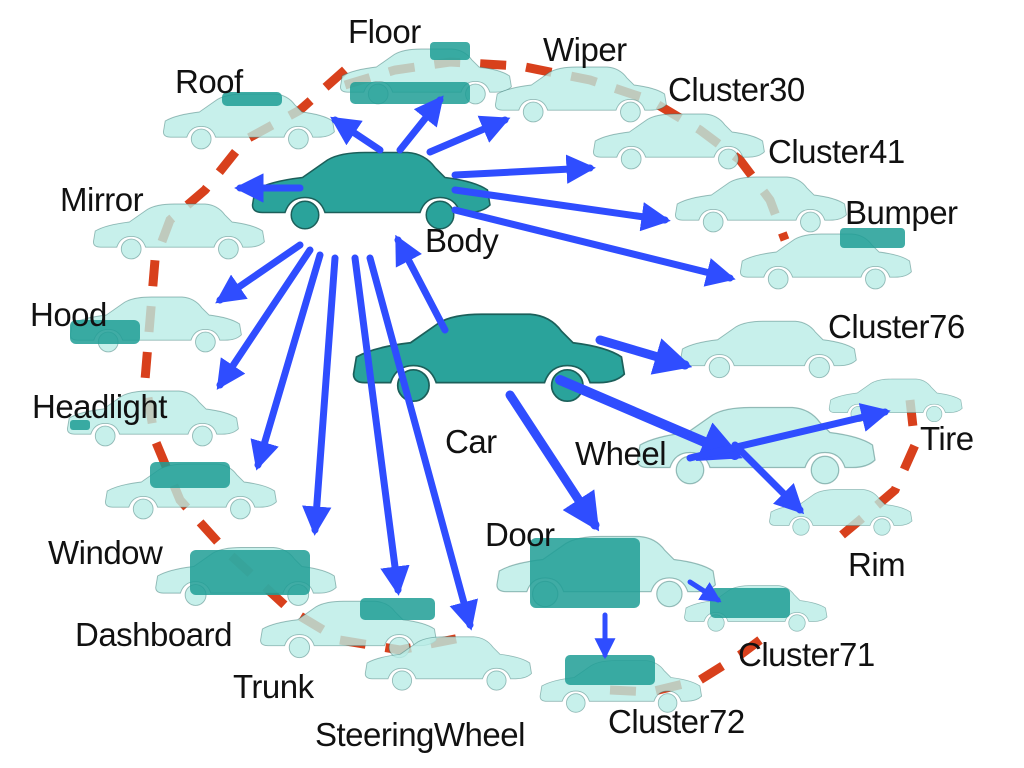 The image size is (1024, 768). Describe the element at coordinates (105, 332) in the screenshot. I see `highlight-hood` at that location.